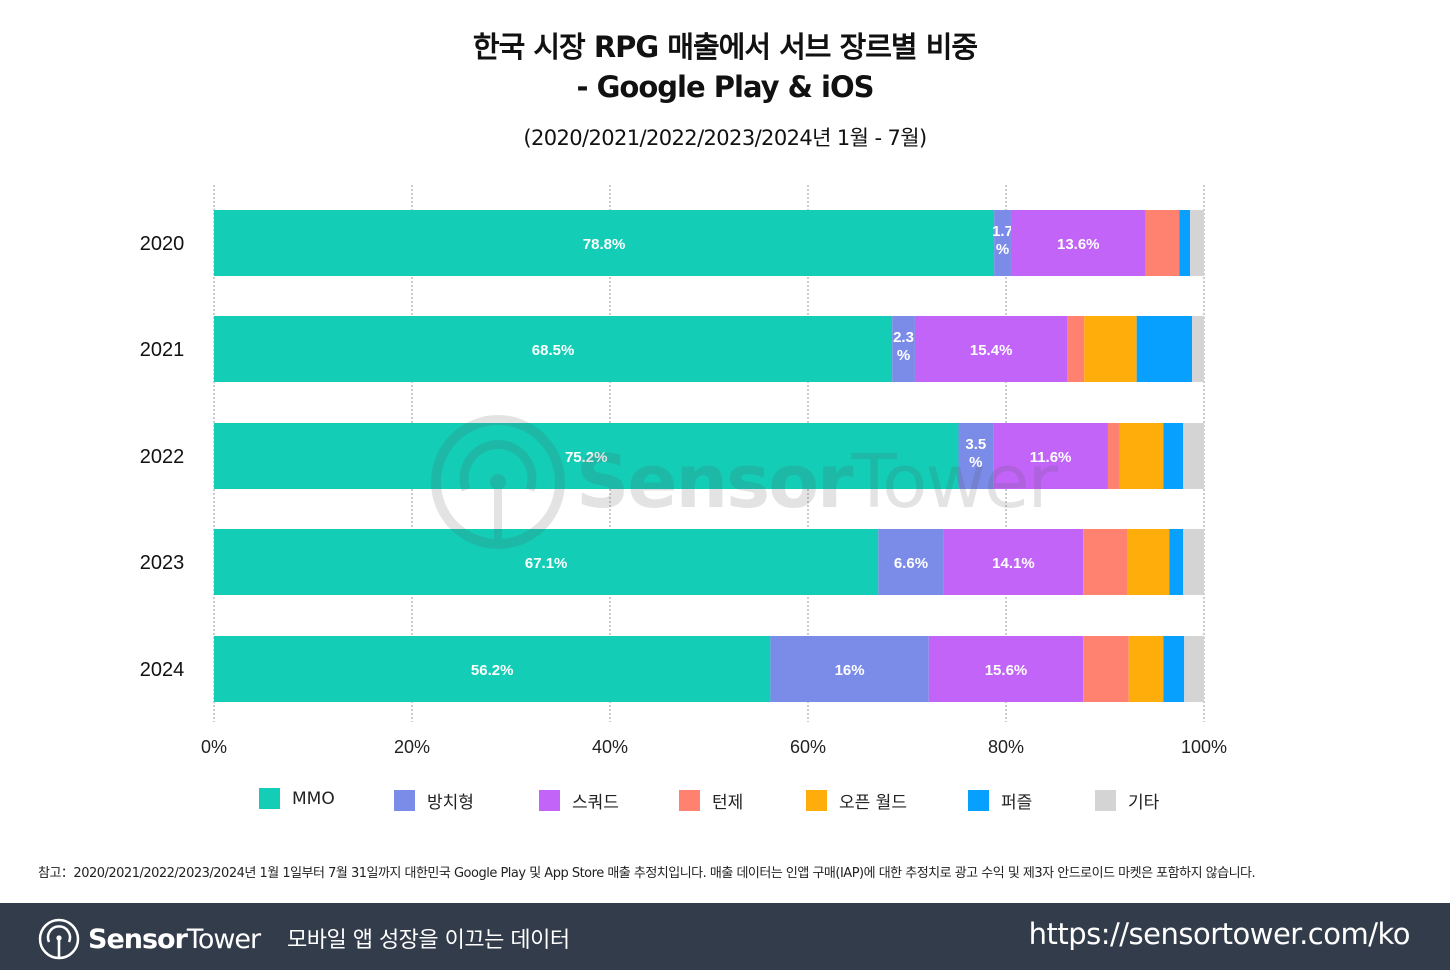 This screenshot has height=970, width=1450. I want to click on data-label-line: 75.2%, so click(586, 457).